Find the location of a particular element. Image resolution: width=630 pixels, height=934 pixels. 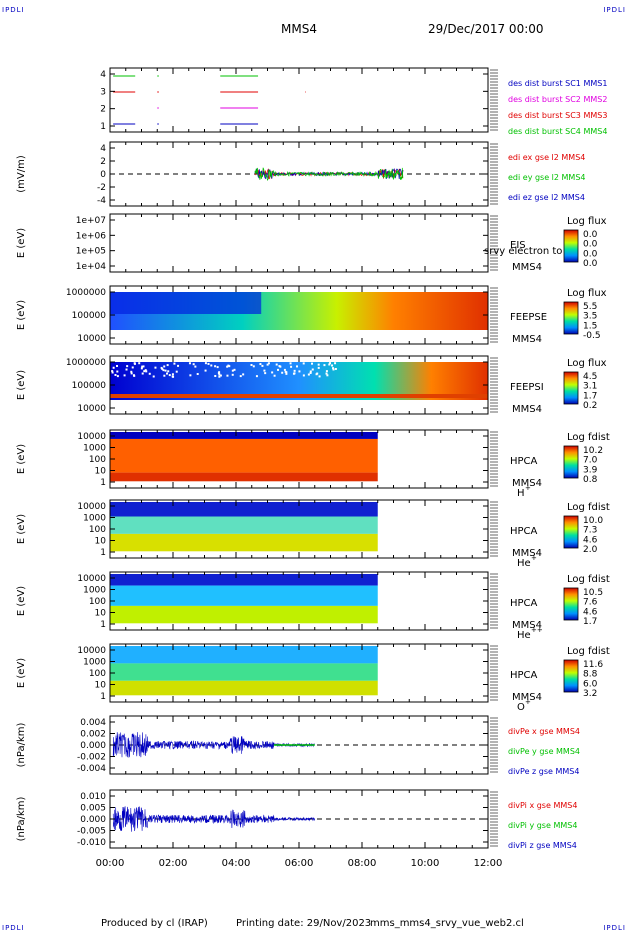

y-tick-label: 10000 is located at coordinates (91, 579).